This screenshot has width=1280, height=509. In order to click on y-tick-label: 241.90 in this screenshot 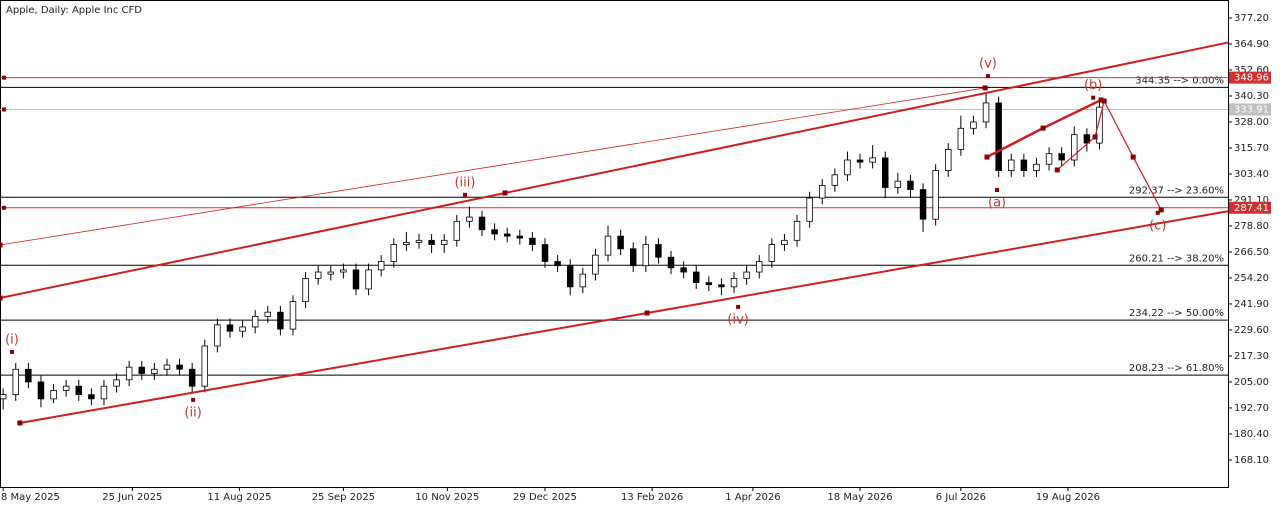, I will do `click(1251, 304)`.